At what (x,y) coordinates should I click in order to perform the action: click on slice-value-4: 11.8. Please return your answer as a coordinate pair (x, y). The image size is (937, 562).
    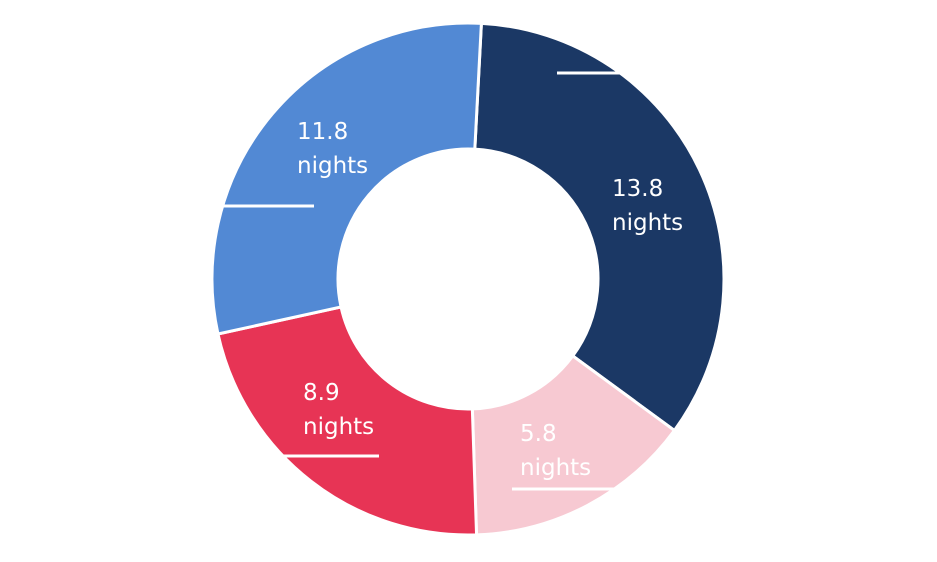
    Looking at the image, I should click on (322, 132).